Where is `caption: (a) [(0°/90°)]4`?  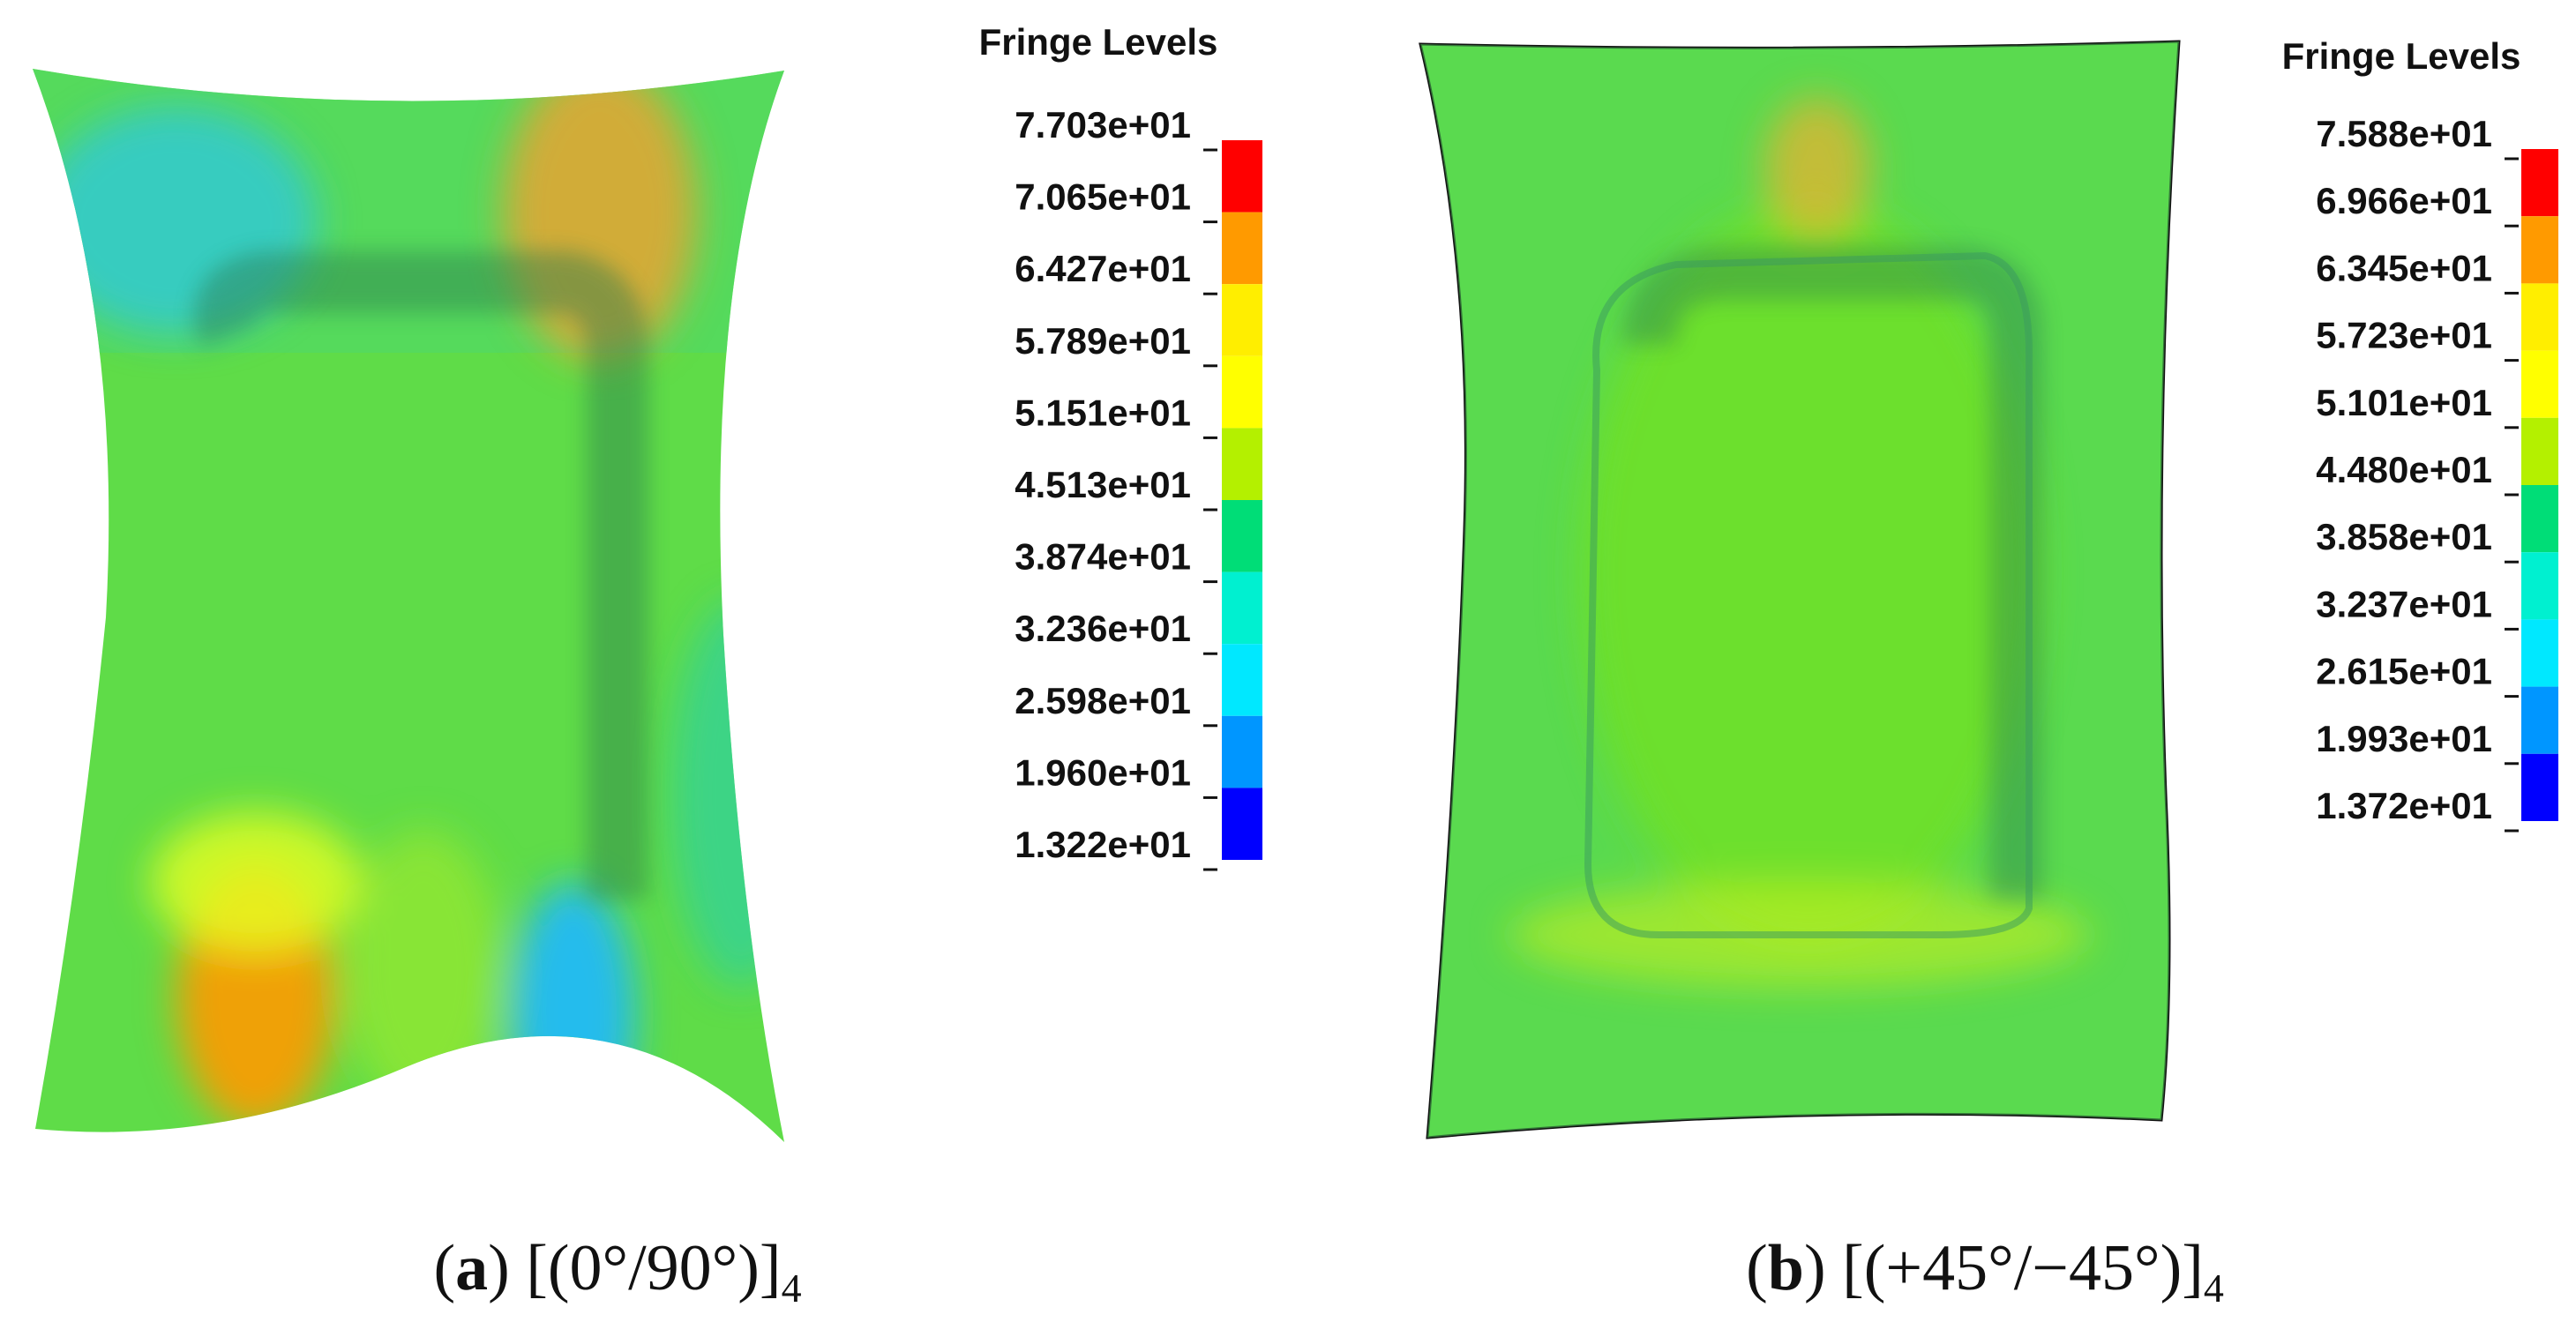 caption: (a) [(0°/90°)]4 is located at coordinates (617, 1271).